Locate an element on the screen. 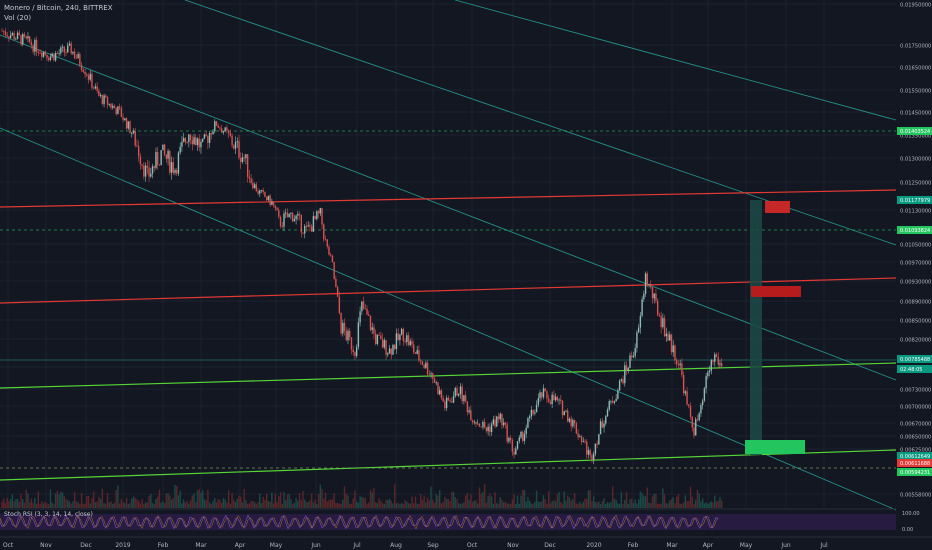 This screenshot has height=550, width=932. entry-zone-box is located at coordinates (775, 447).